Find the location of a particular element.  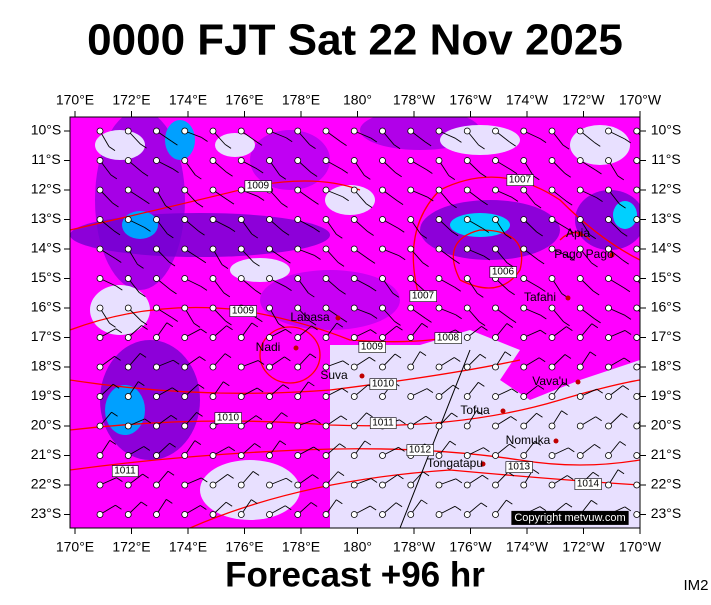

place-name: Tafahi is located at coordinates (540, 297).